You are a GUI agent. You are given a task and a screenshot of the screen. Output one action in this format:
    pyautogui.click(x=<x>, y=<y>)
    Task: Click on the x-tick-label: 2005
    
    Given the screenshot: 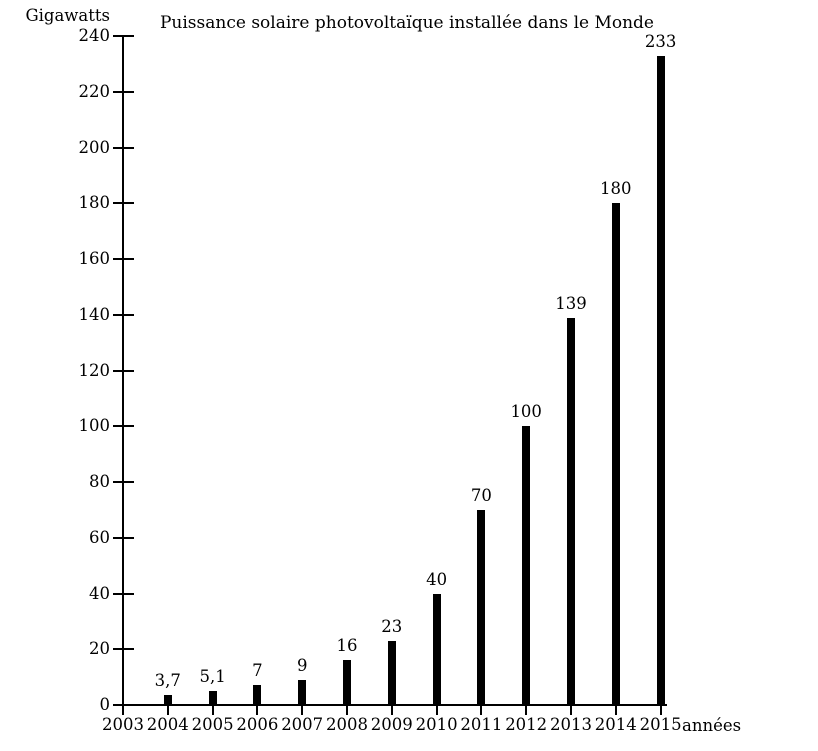 What is the action you would take?
    pyautogui.click(x=212, y=724)
    